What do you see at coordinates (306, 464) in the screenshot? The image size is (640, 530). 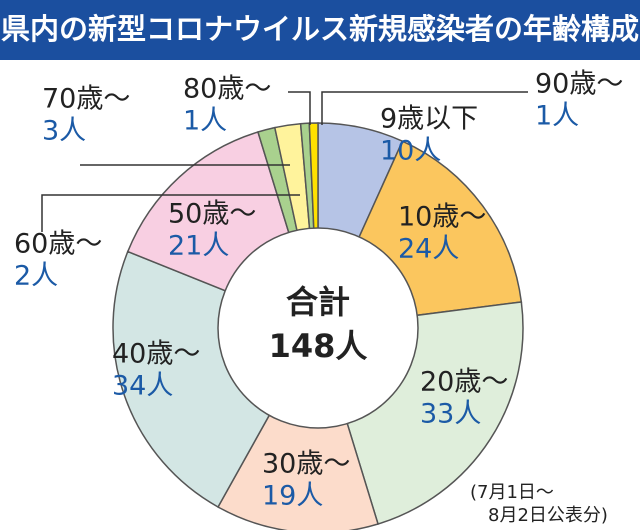 I see `slice-label: 30歳〜` at bounding box center [306, 464].